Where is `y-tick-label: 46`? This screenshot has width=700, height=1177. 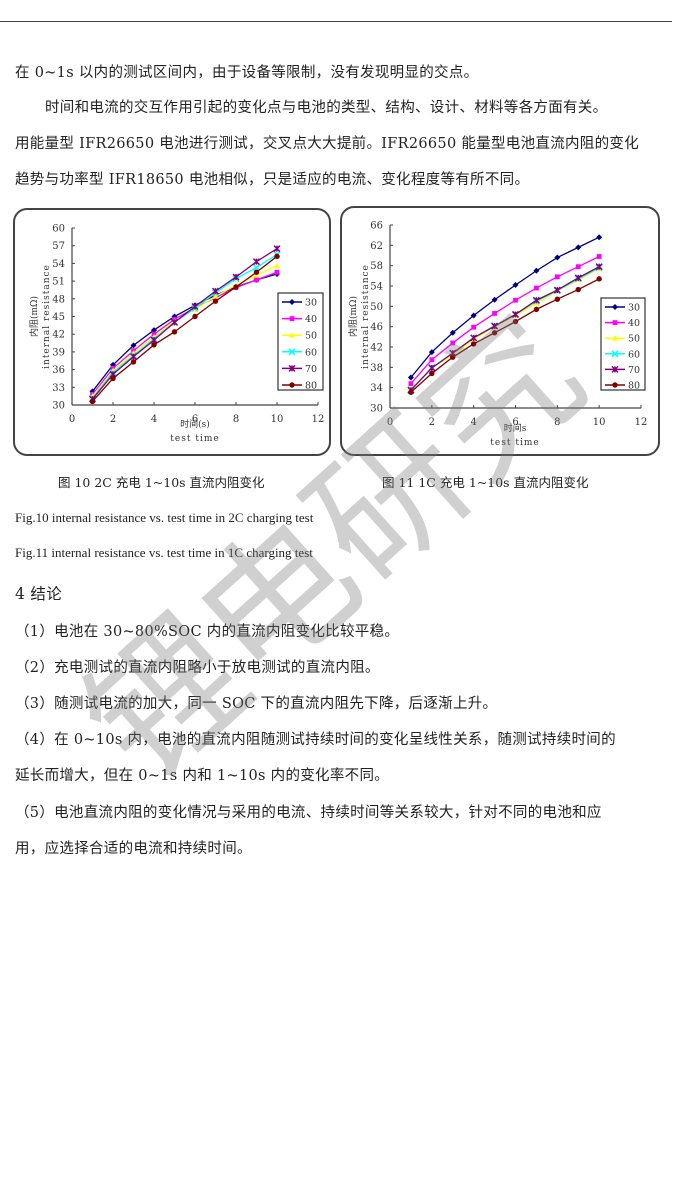
y-tick-label: 46 is located at coordinates (376, 327).